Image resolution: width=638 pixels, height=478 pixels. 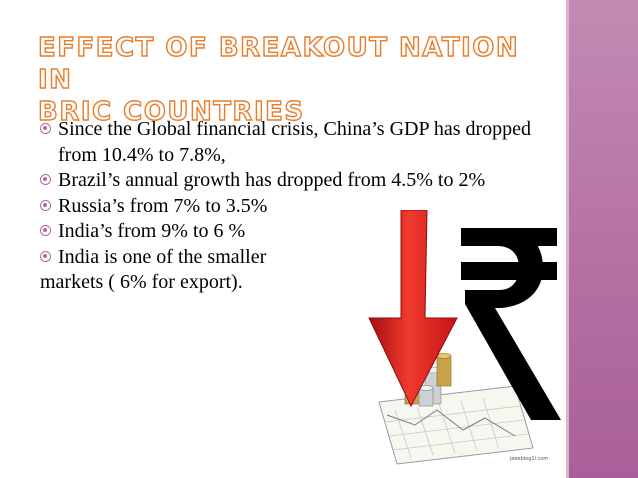 I want to click on down-arrow-icon, so click(x=413, y=309).